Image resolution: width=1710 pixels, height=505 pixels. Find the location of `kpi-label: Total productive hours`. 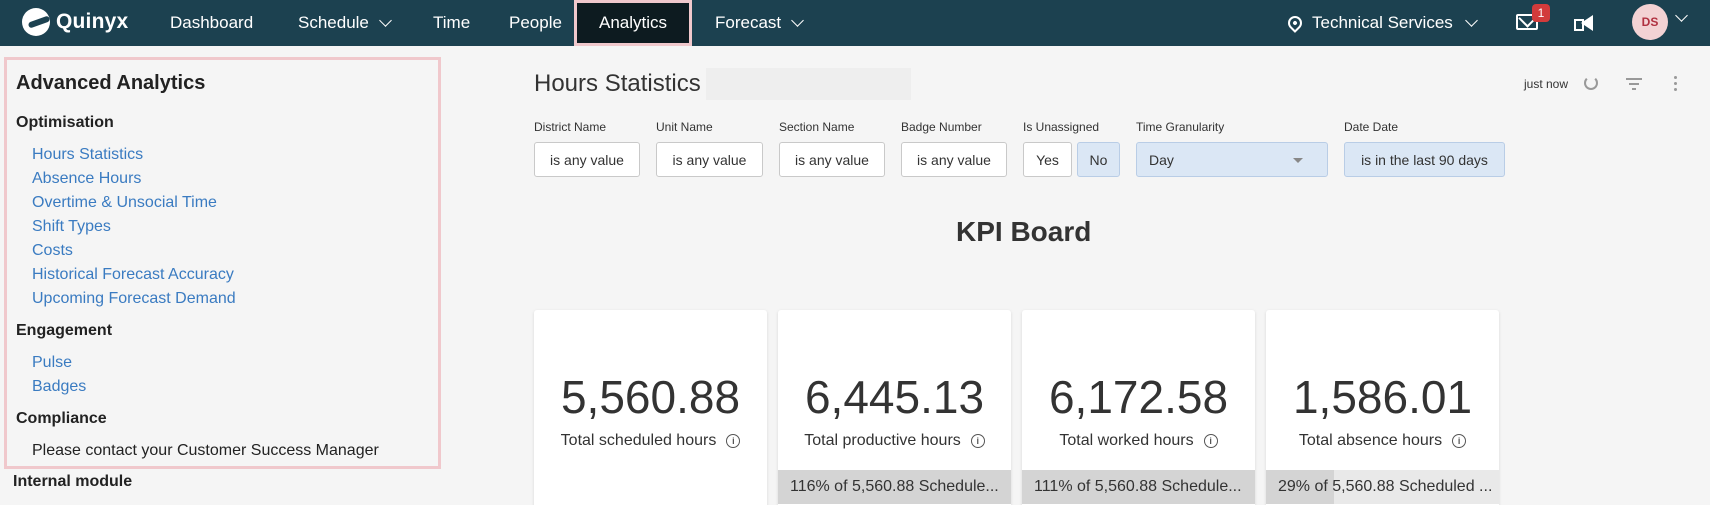

kpi-label: Total productive hours is located at coordinates (882, 440).